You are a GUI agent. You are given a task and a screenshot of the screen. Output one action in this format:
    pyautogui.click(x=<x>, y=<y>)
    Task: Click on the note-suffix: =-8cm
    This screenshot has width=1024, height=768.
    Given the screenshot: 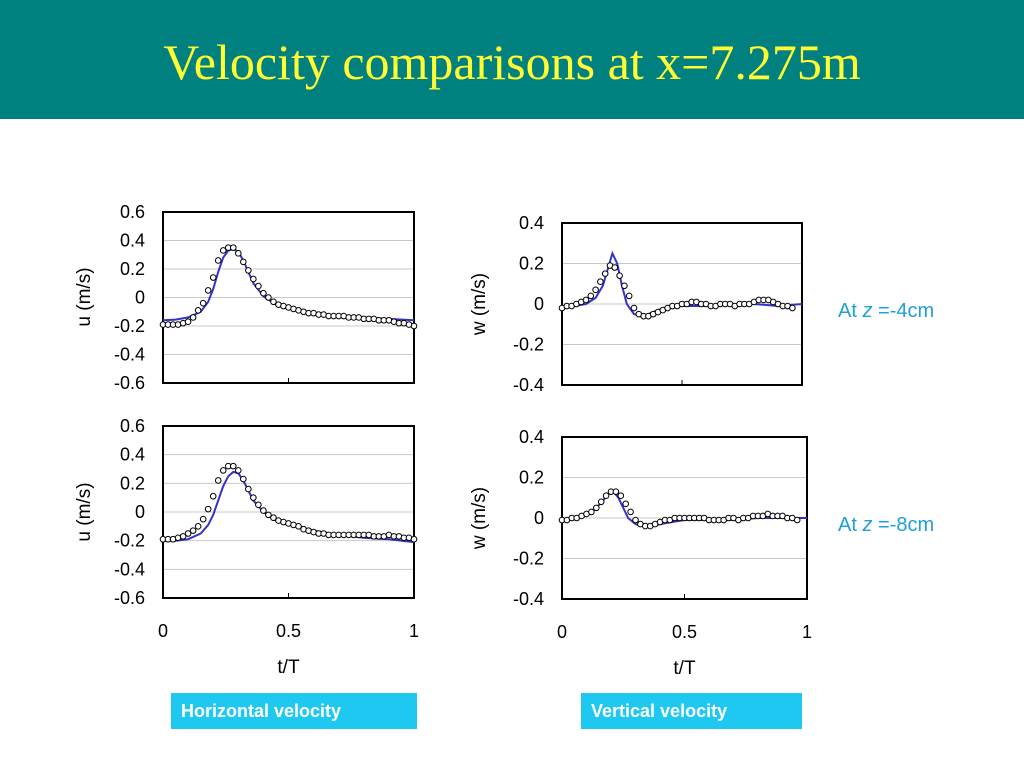 What is the action you would take?
    pyautogui.click(x=903, y=525)
    